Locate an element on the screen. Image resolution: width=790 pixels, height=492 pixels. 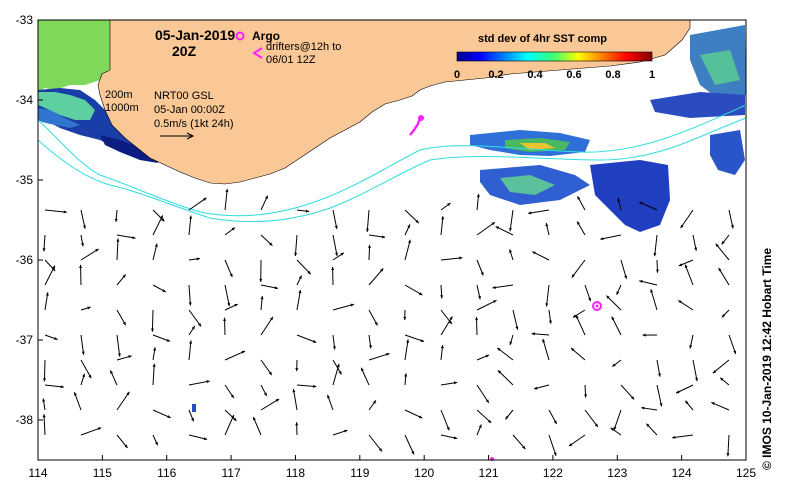
lon-tick-label: 124 is located at coordinates (682, 473).